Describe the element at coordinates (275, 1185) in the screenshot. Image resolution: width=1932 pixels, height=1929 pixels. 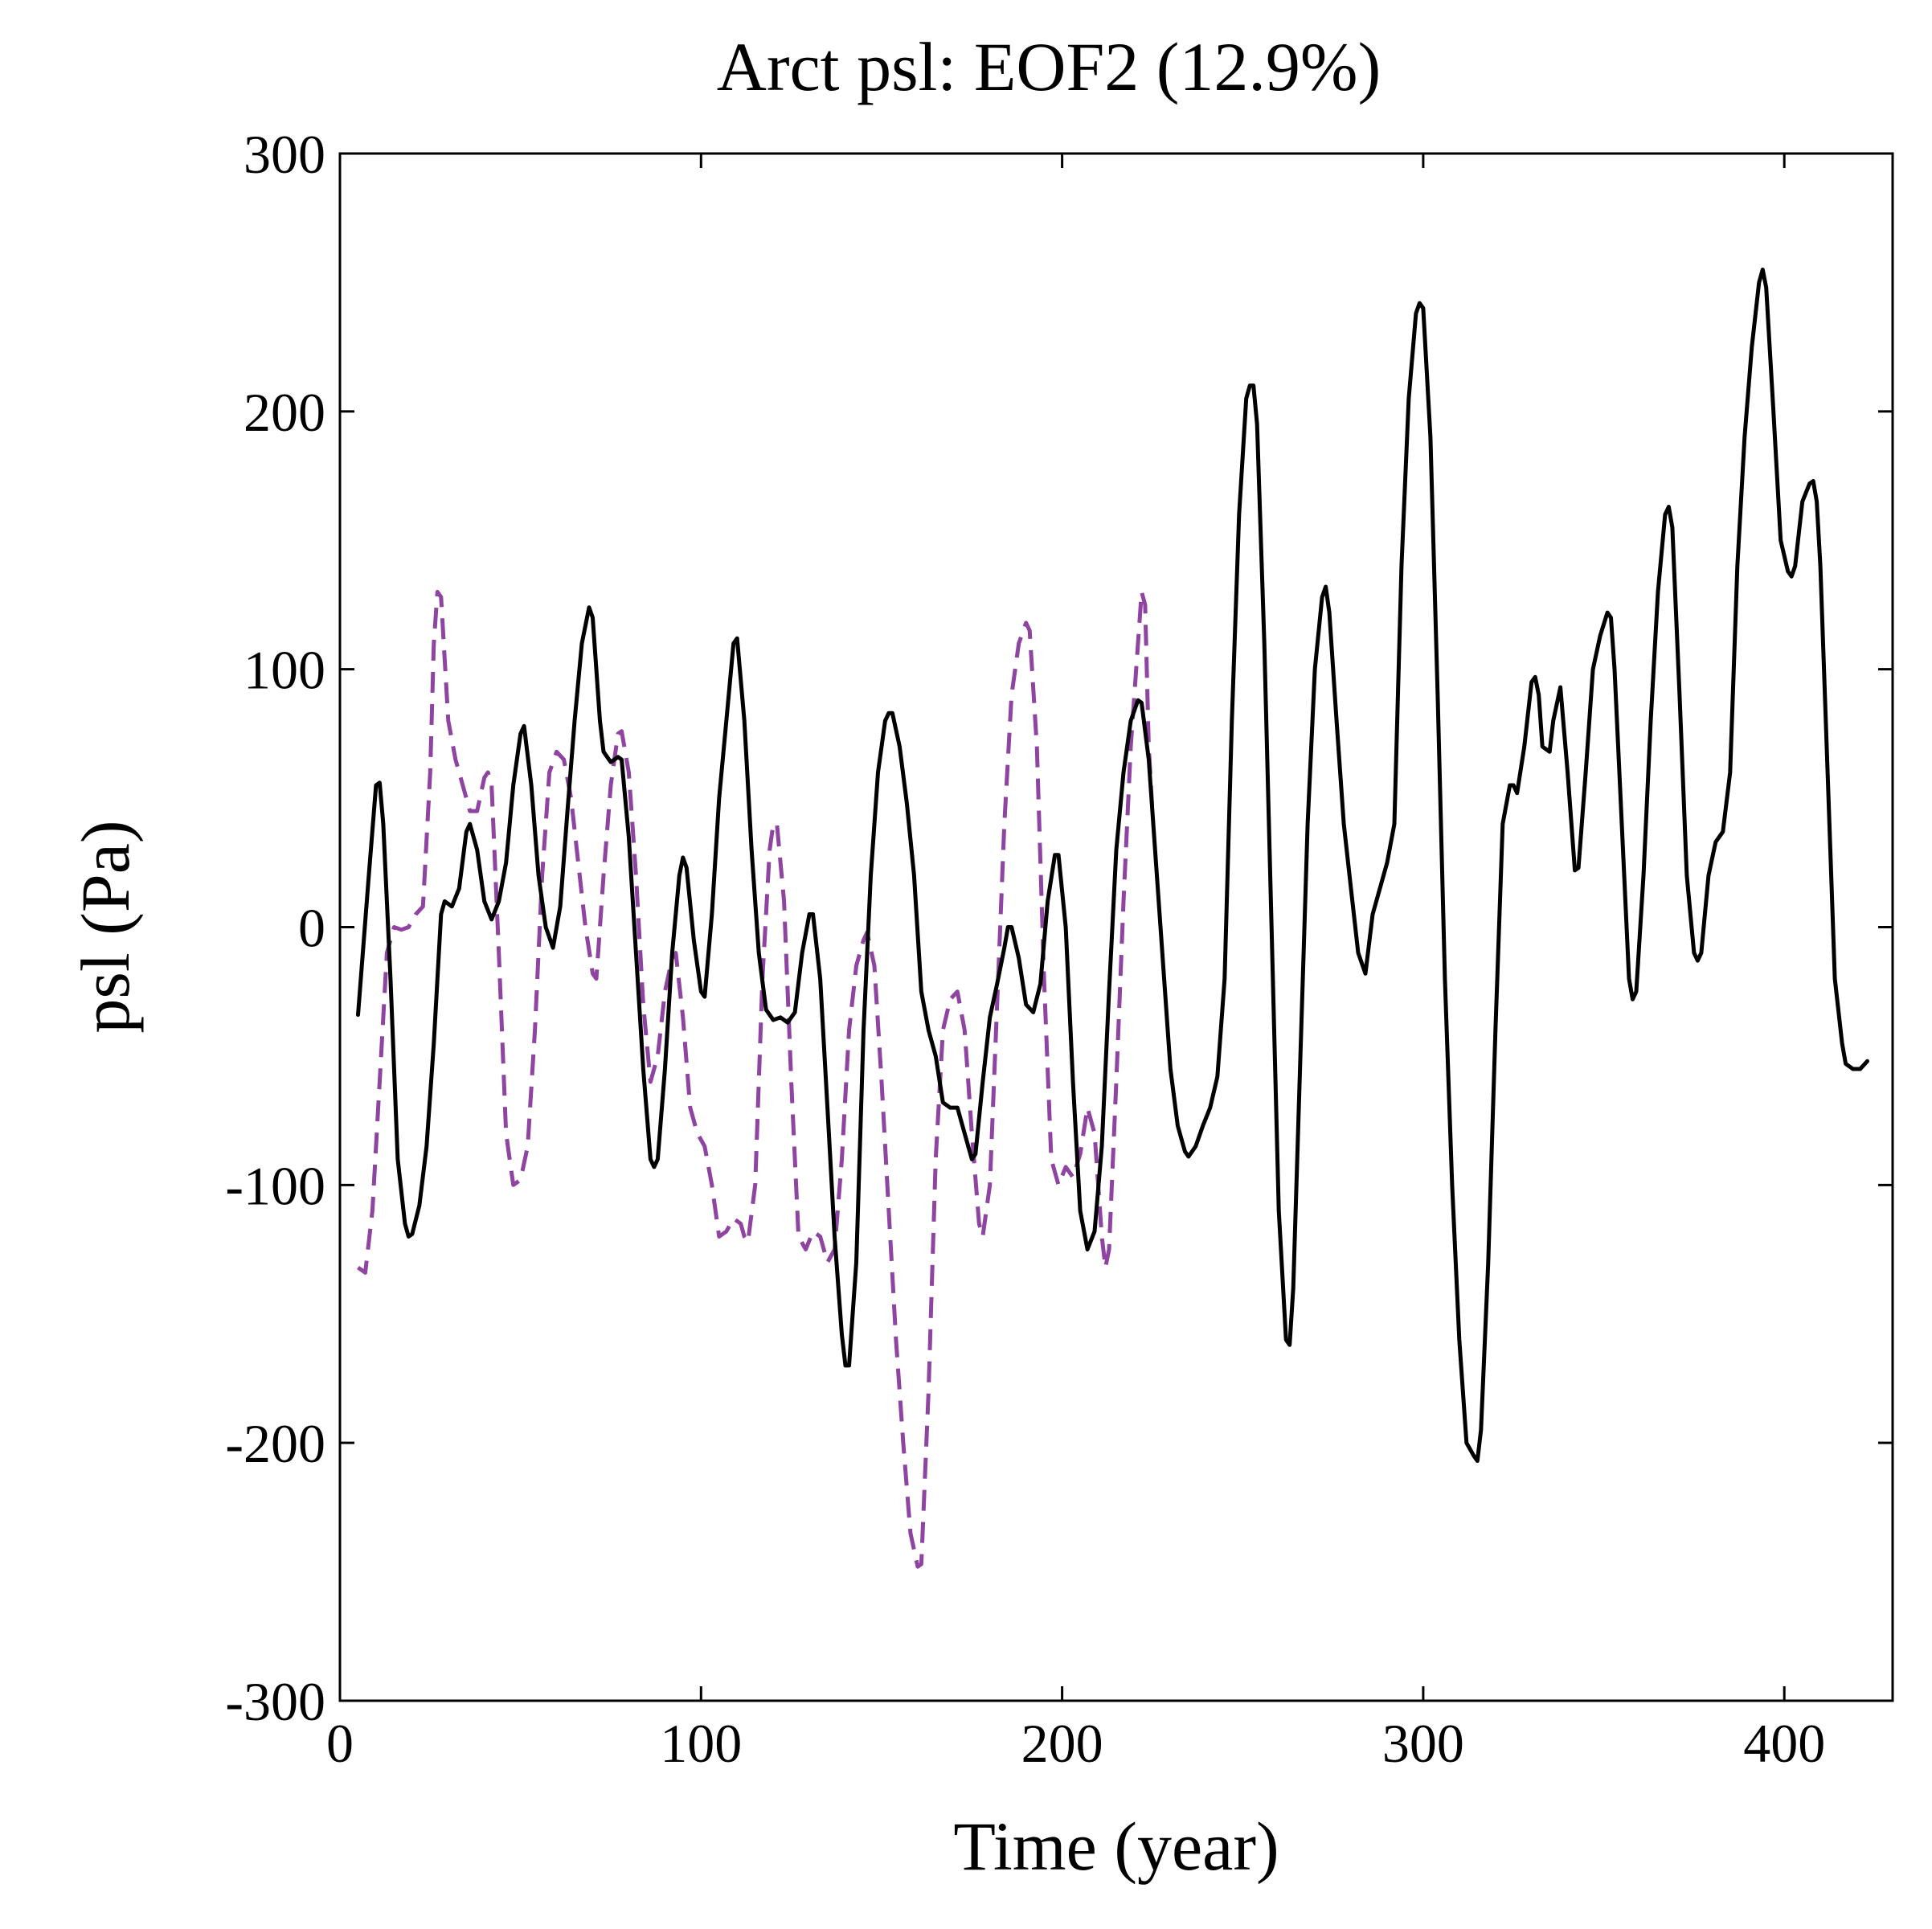
I see `y-tick-label: -100` at that location.